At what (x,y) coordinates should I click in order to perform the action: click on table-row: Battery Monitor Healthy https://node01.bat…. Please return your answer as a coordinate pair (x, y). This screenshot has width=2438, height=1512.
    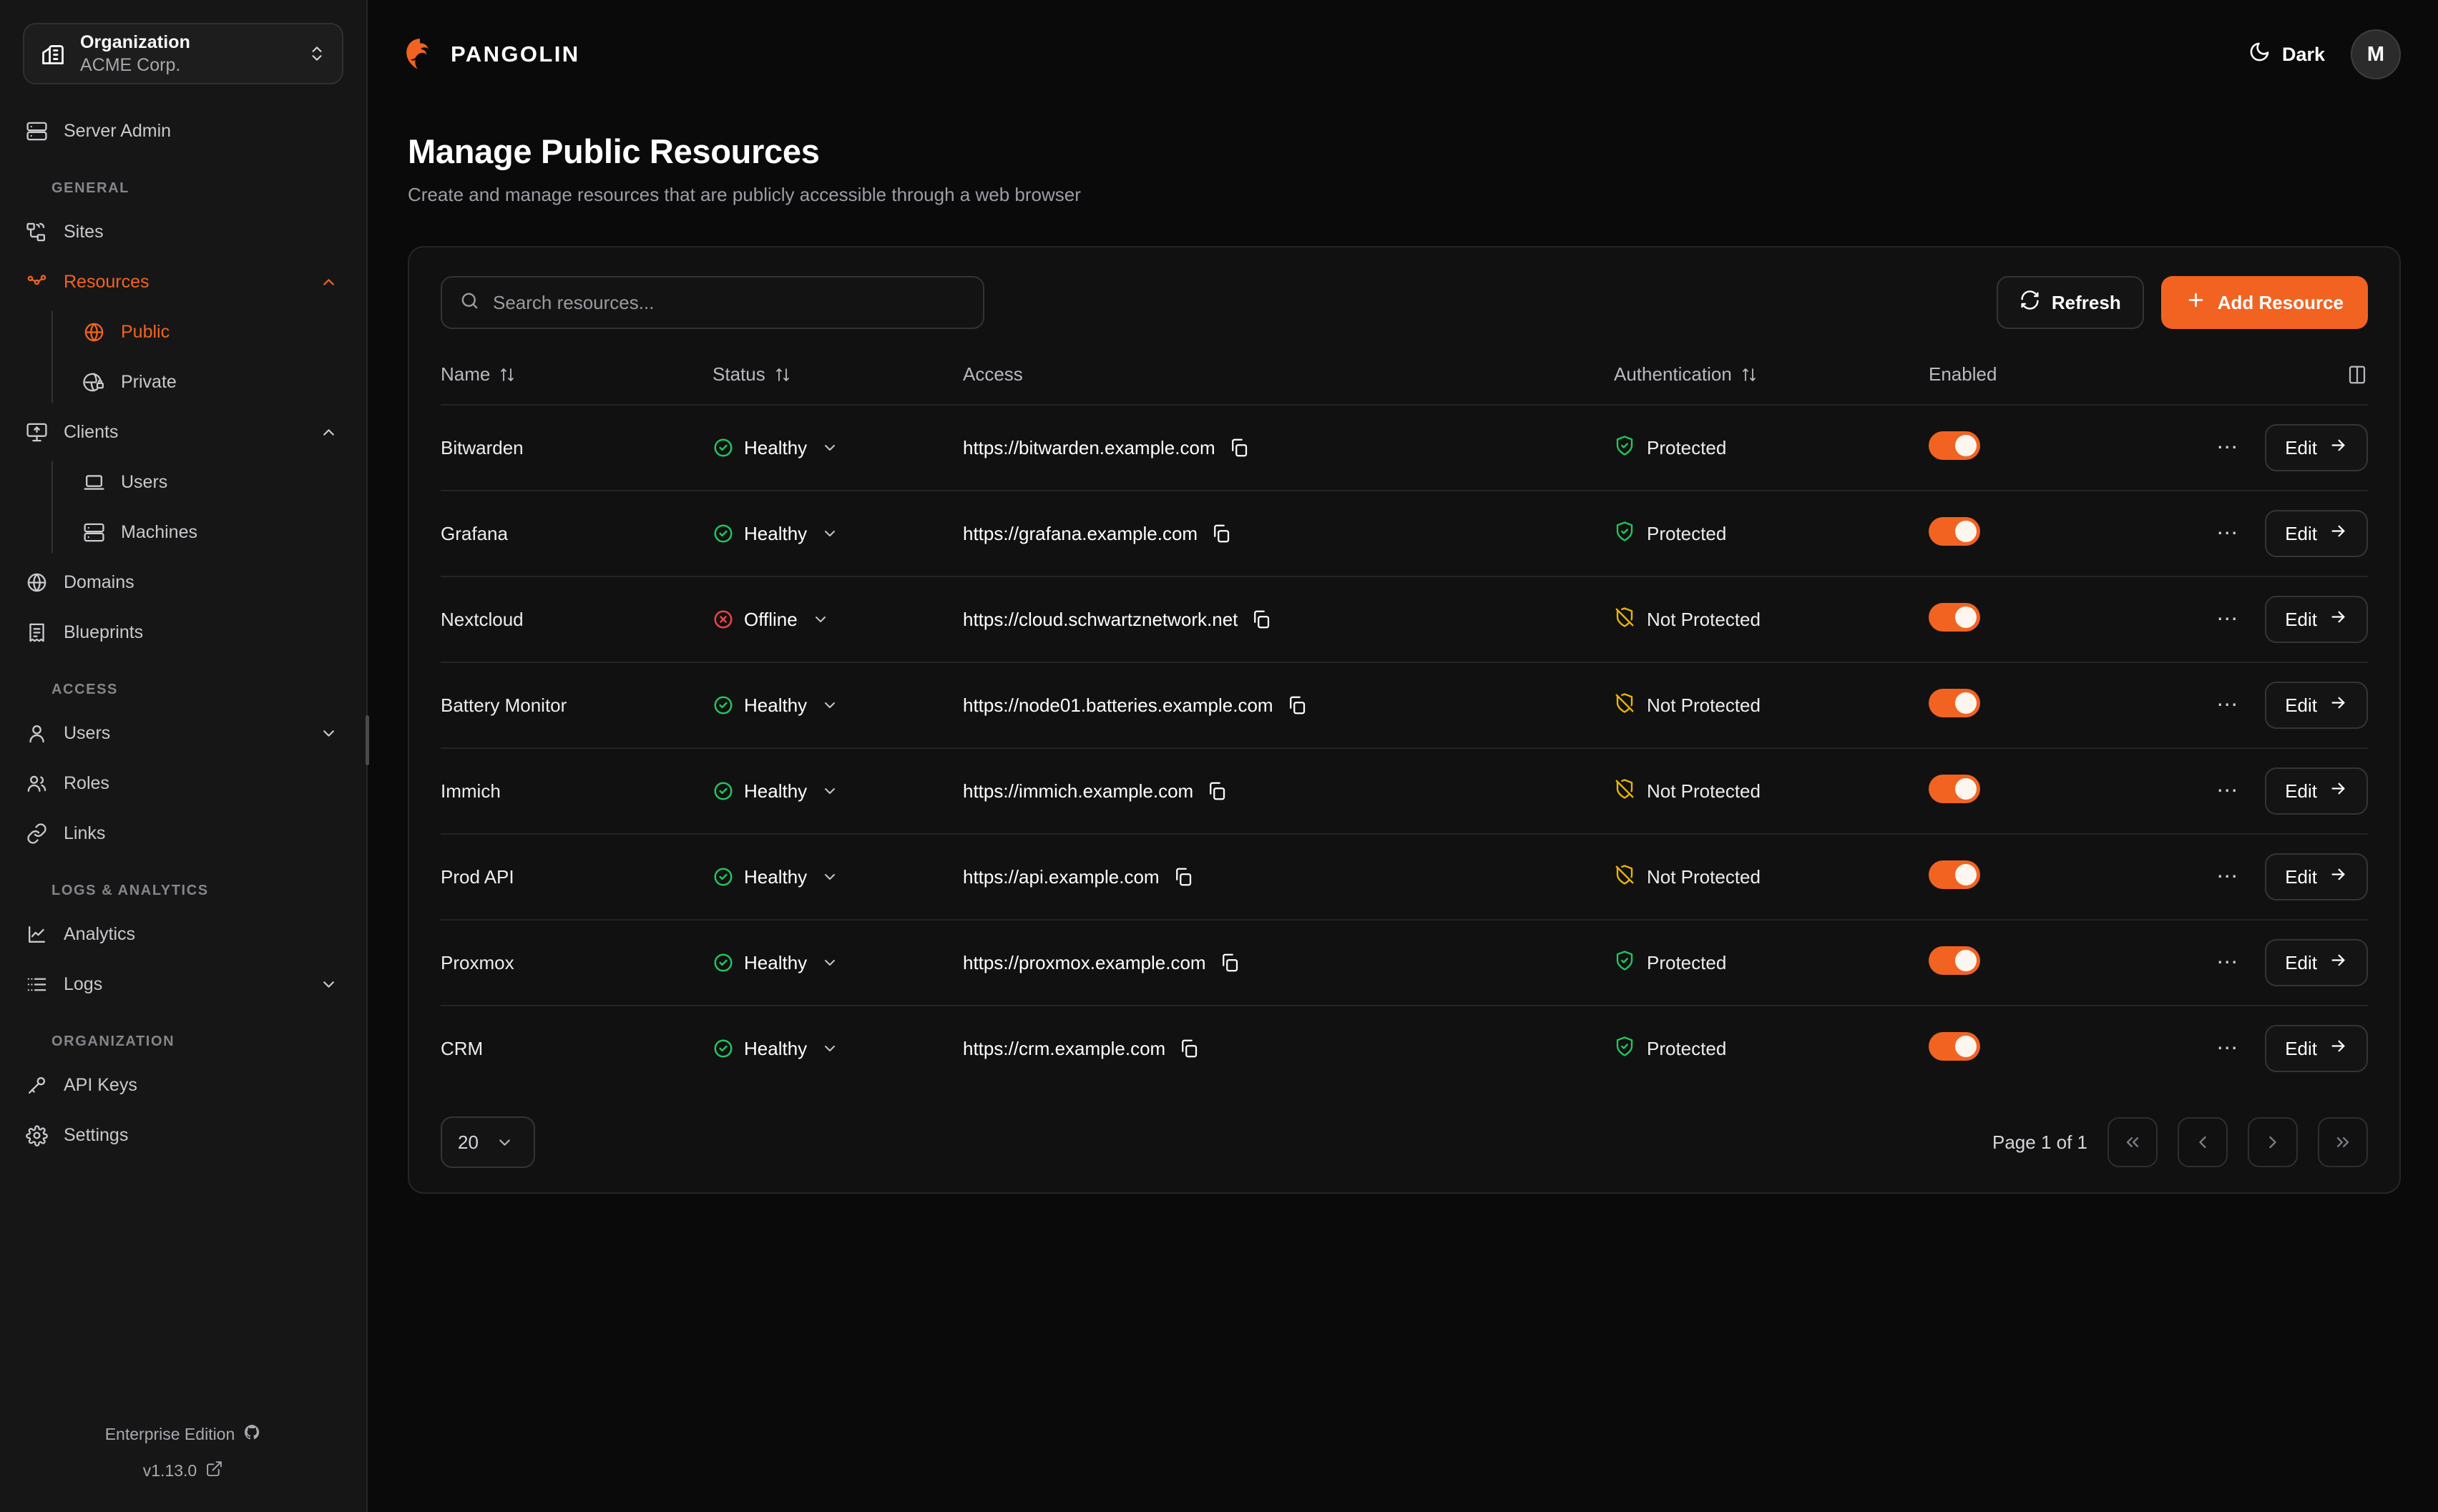
    Looking at the image, I should click on (1404, 705).